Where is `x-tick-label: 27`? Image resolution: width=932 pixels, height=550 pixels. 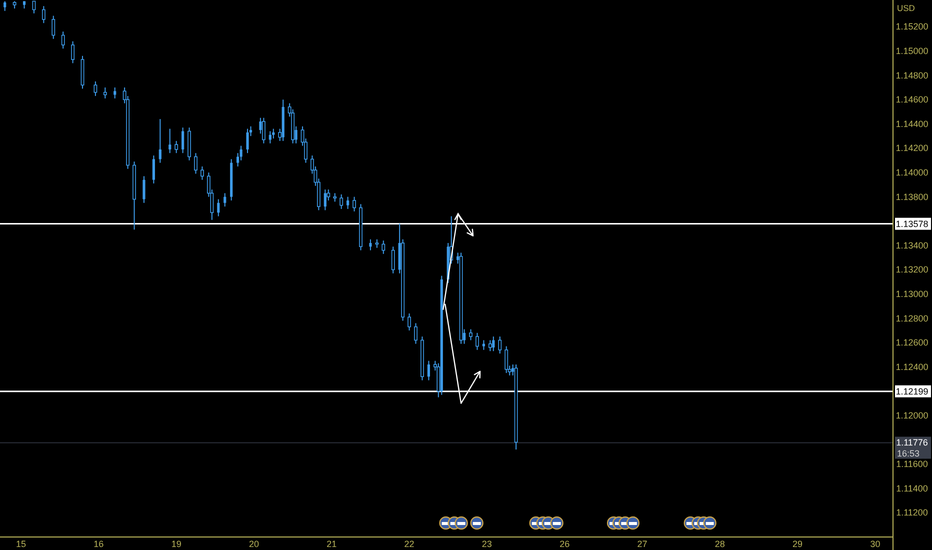 x-tick-label: 27 is located at coordinates (642, 544).